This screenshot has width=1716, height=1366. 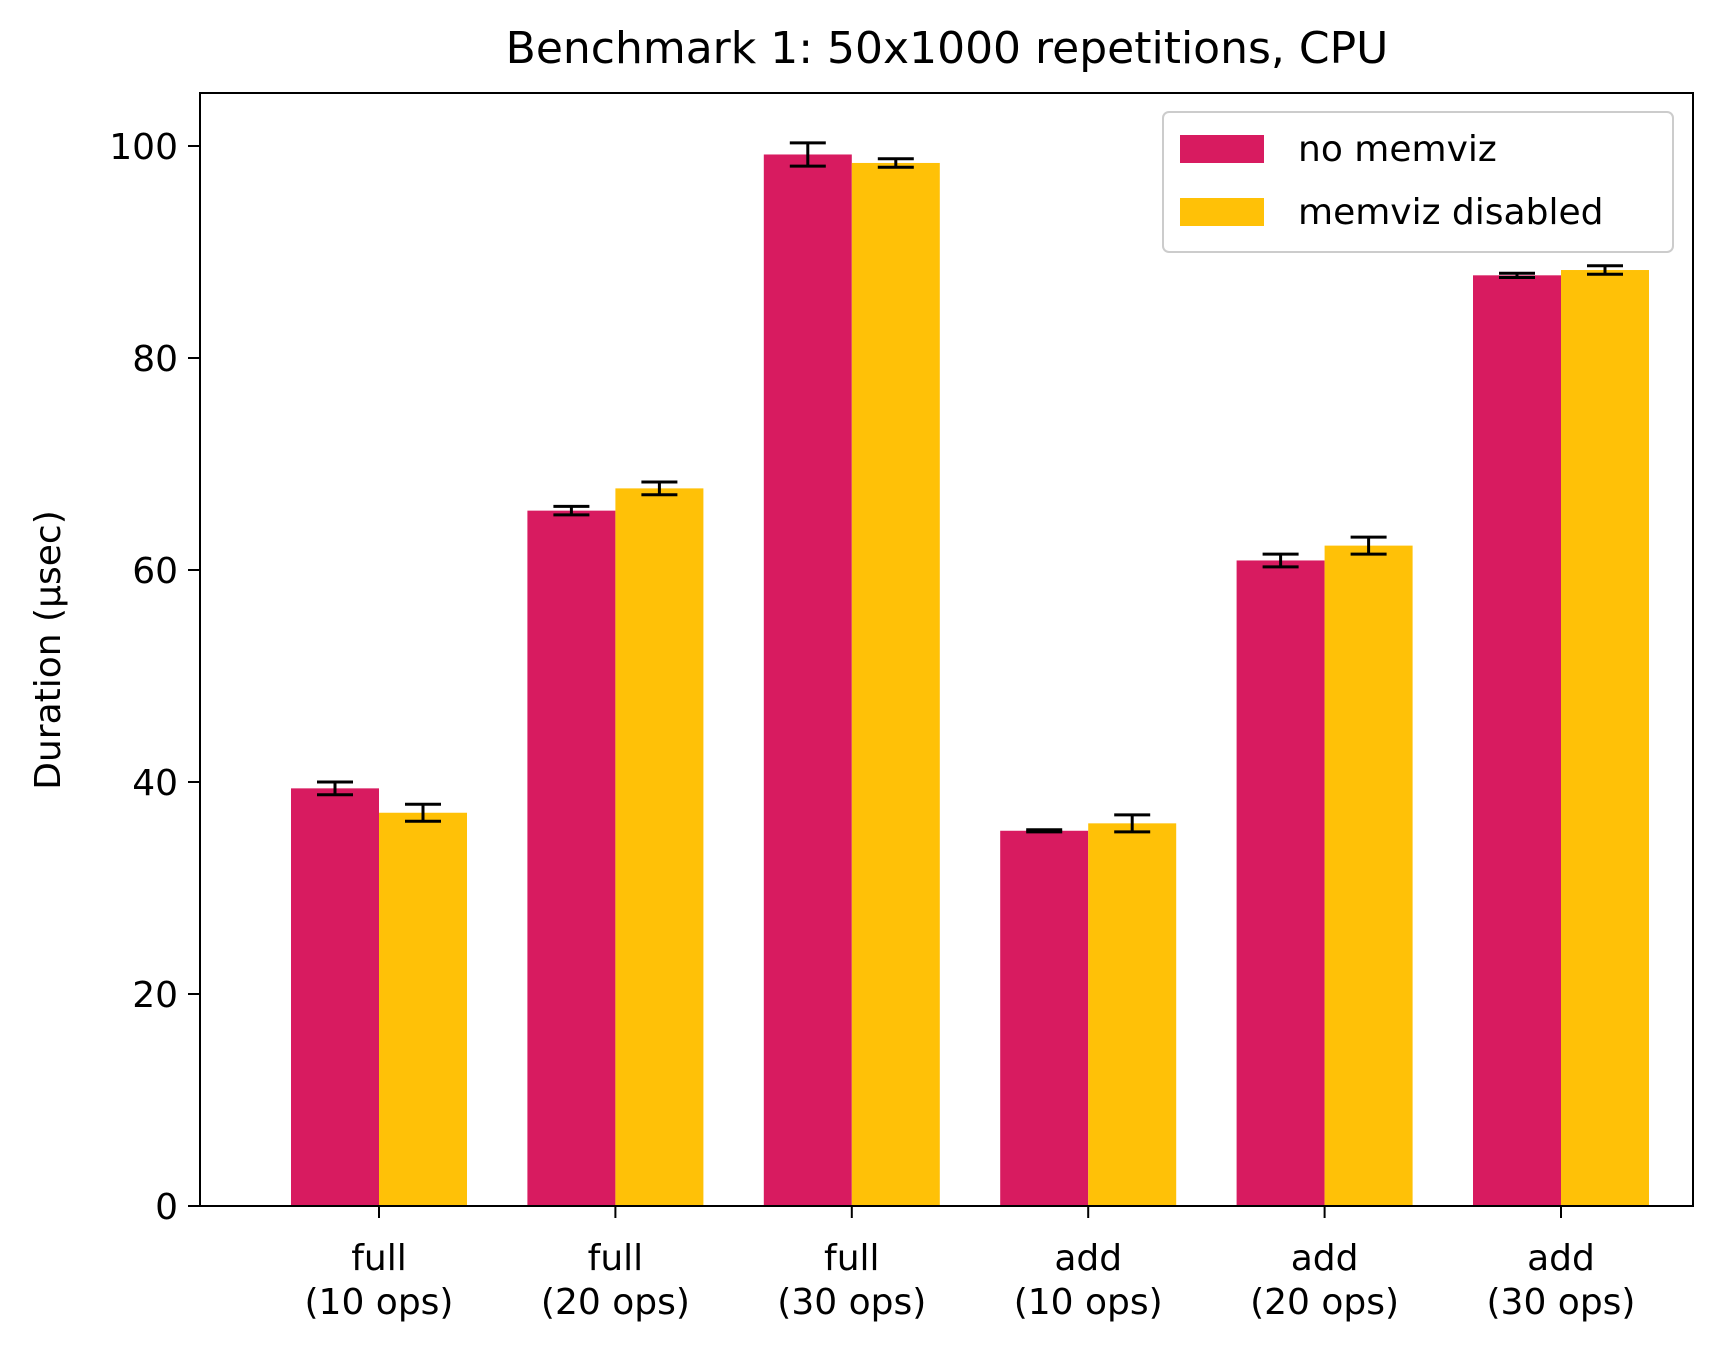 I want to click on legend-label: memviz disabled, so click(x=1450, y=212).